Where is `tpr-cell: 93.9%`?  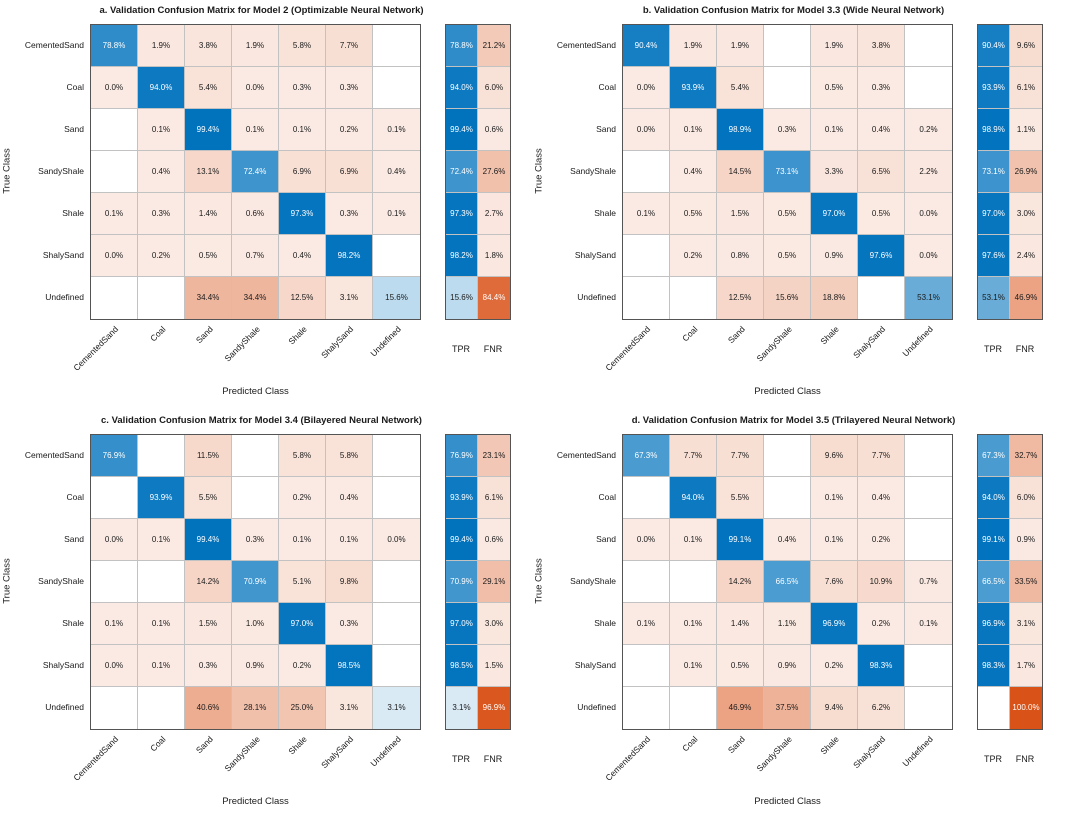
tpr-cell: 93.9% is located at coordinates (994, 88).